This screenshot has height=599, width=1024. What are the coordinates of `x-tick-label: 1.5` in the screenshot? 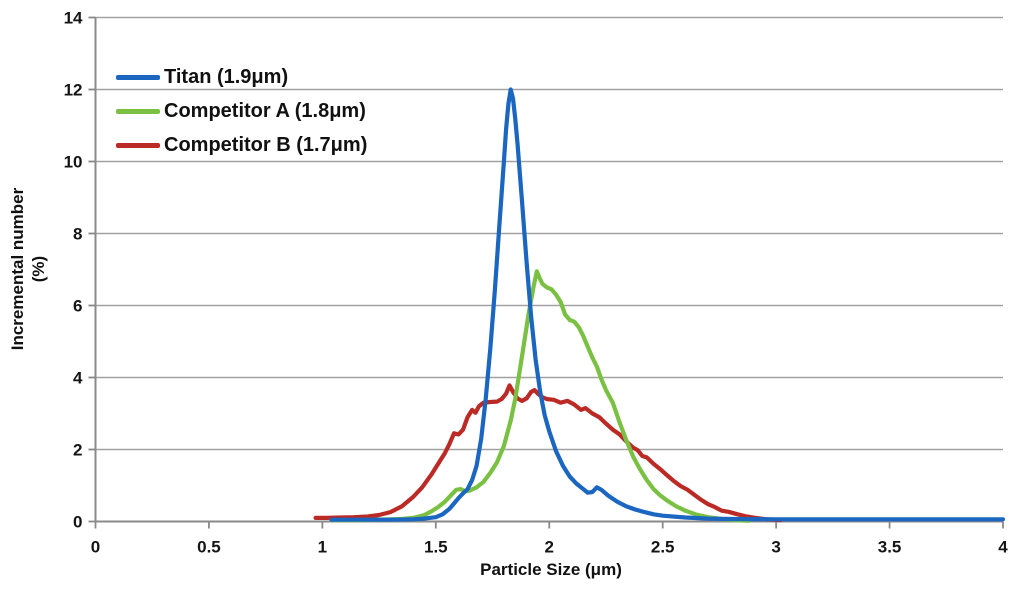 It's located at (436, 547).